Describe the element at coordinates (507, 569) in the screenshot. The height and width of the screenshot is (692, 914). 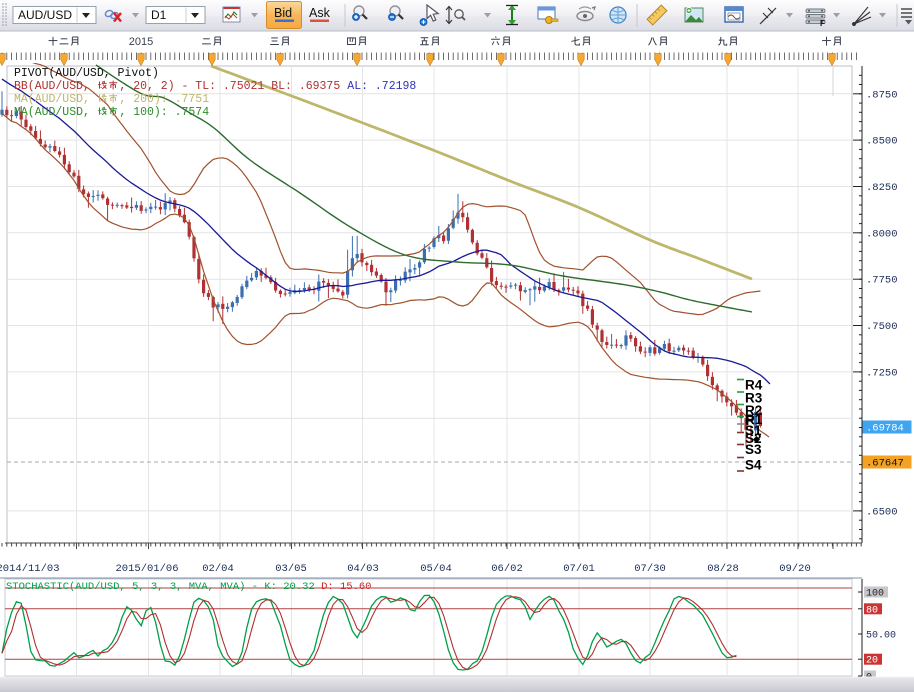
I see `svg-text: 06/02` at that location.